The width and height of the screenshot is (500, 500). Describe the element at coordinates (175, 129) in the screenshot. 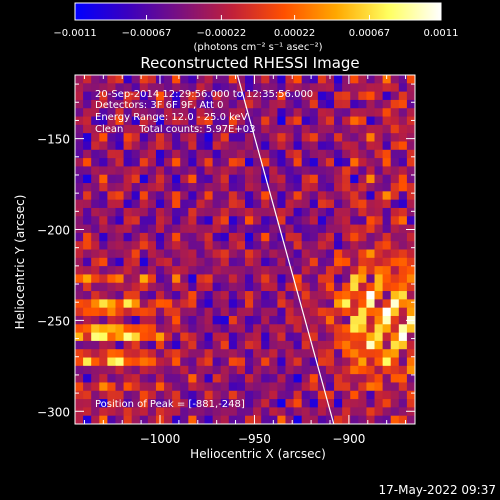

I see `annotation-clean-counts: Clean Total counts: 5.97E+03` at that location.